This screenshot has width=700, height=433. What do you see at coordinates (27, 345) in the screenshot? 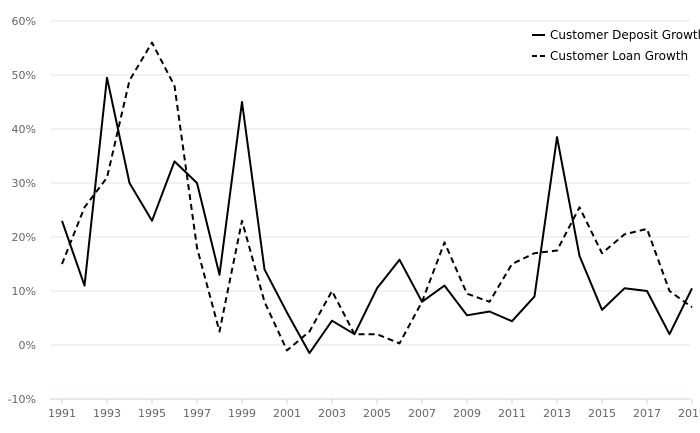
I see `y-tick-label: 0%` at bounding box center [27, 345].